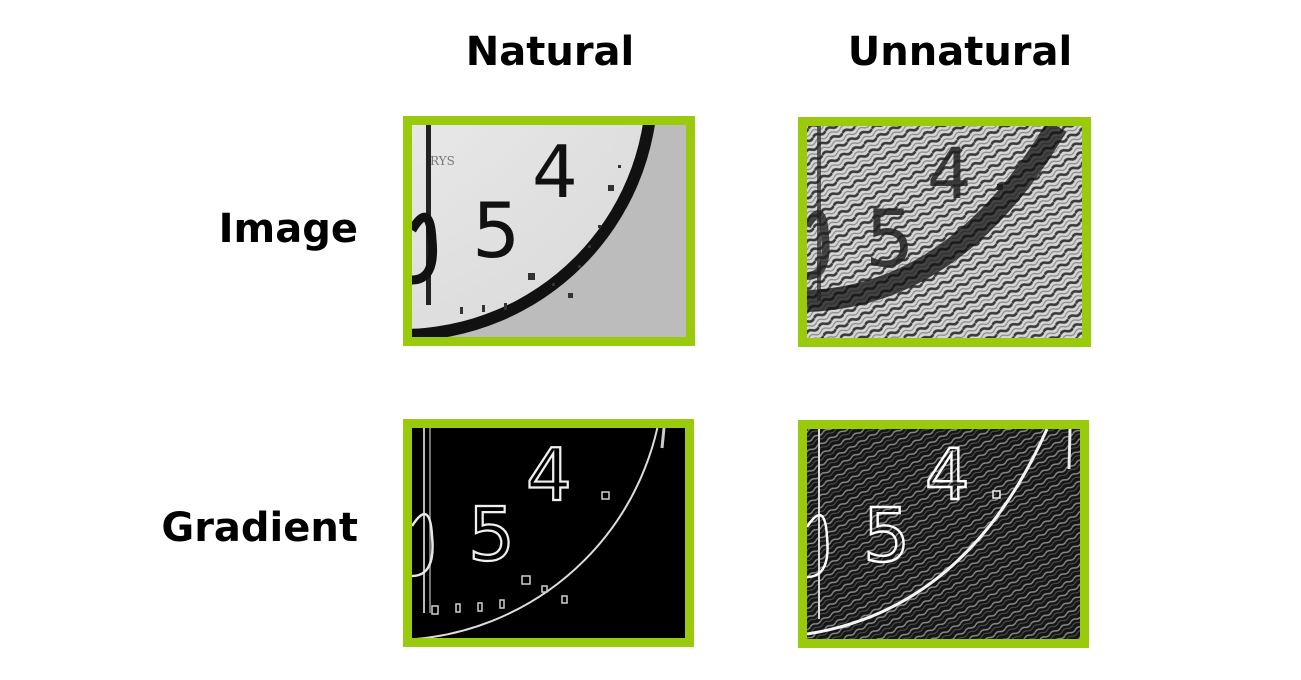 Image resolution: width=1301 pixels, height=680 pixels. What do you see at coordinates (928, 532) in the screenshot?
I see `rim-edge-inner` at bounding box center [928, 532].